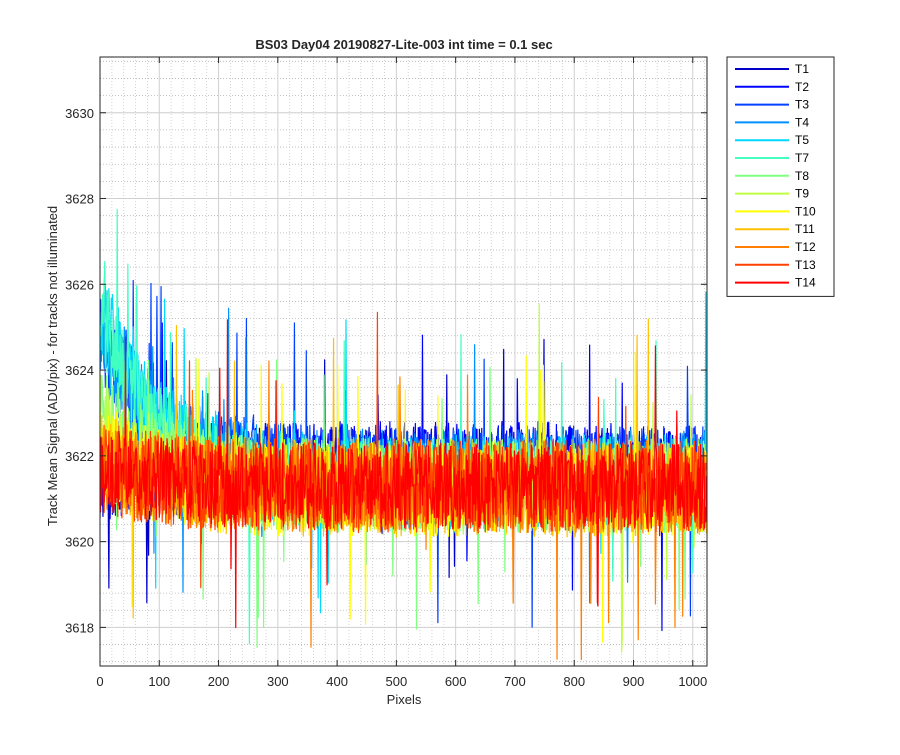  I want to click on legend-label-t4: T4, so click(802, 122).